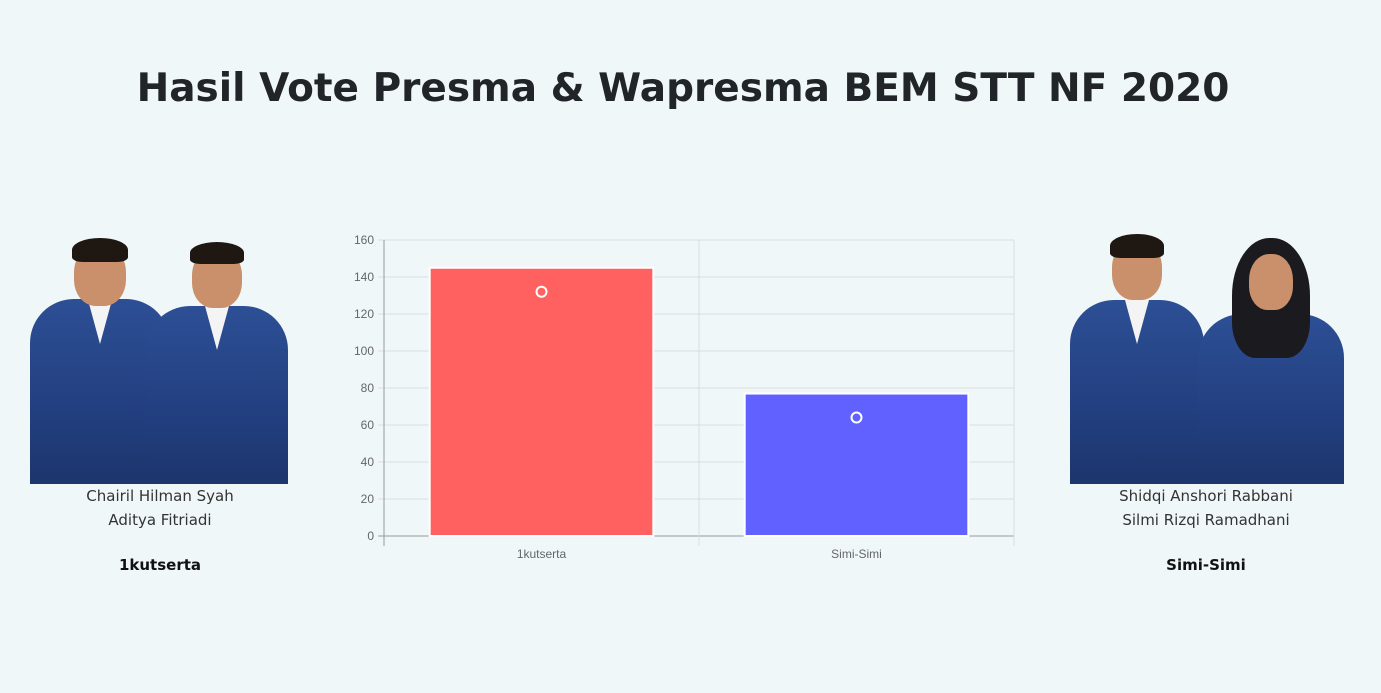 Image resolution: width=1381 pixels, height=693 pixels. What do you see at coordinates (1206, 496) in the screenshot?
I see `candidate-name-president: Shidqi Anshori Rabbani` at bounding box center [1206, 496].